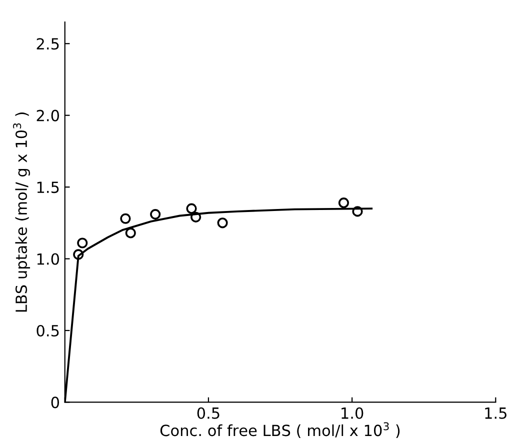 Image resolution: width=519 pixels, height=442 pixels. Describe the element at coordinates (47, 44) in the screenshot. I see `y-tick-label: 2.5` at that location.